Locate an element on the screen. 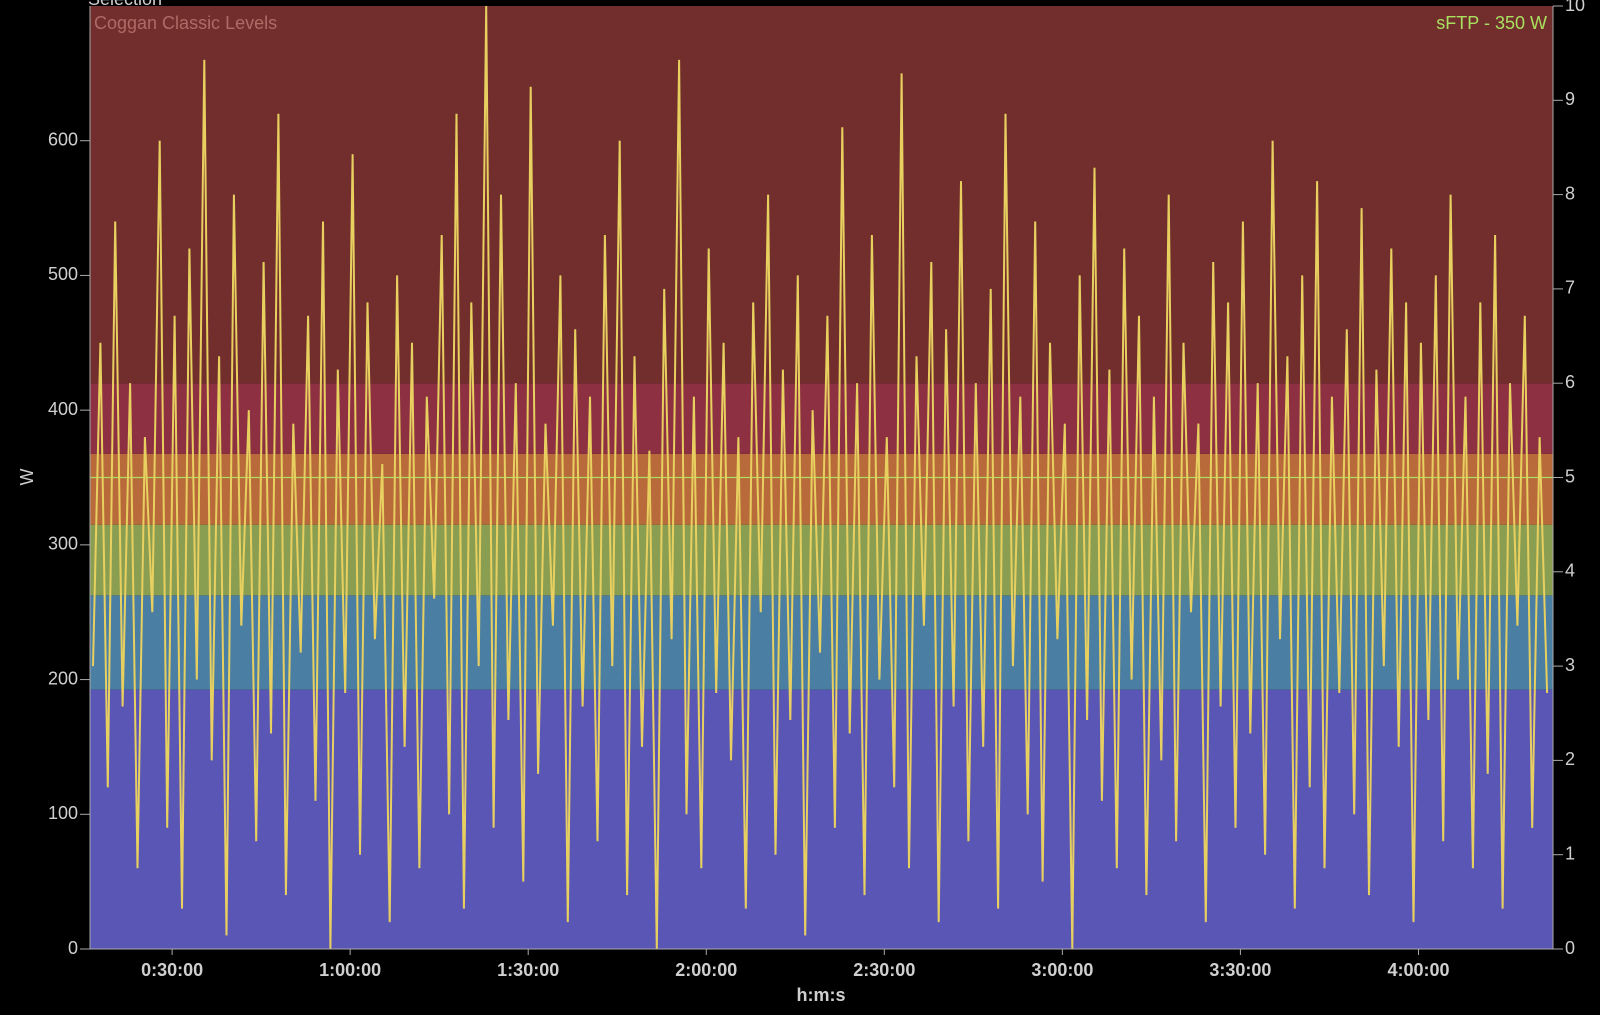 The height and width of the screenshot is (1015, 1600). y-tick-label: 500 is located at coordinates (63, 274).